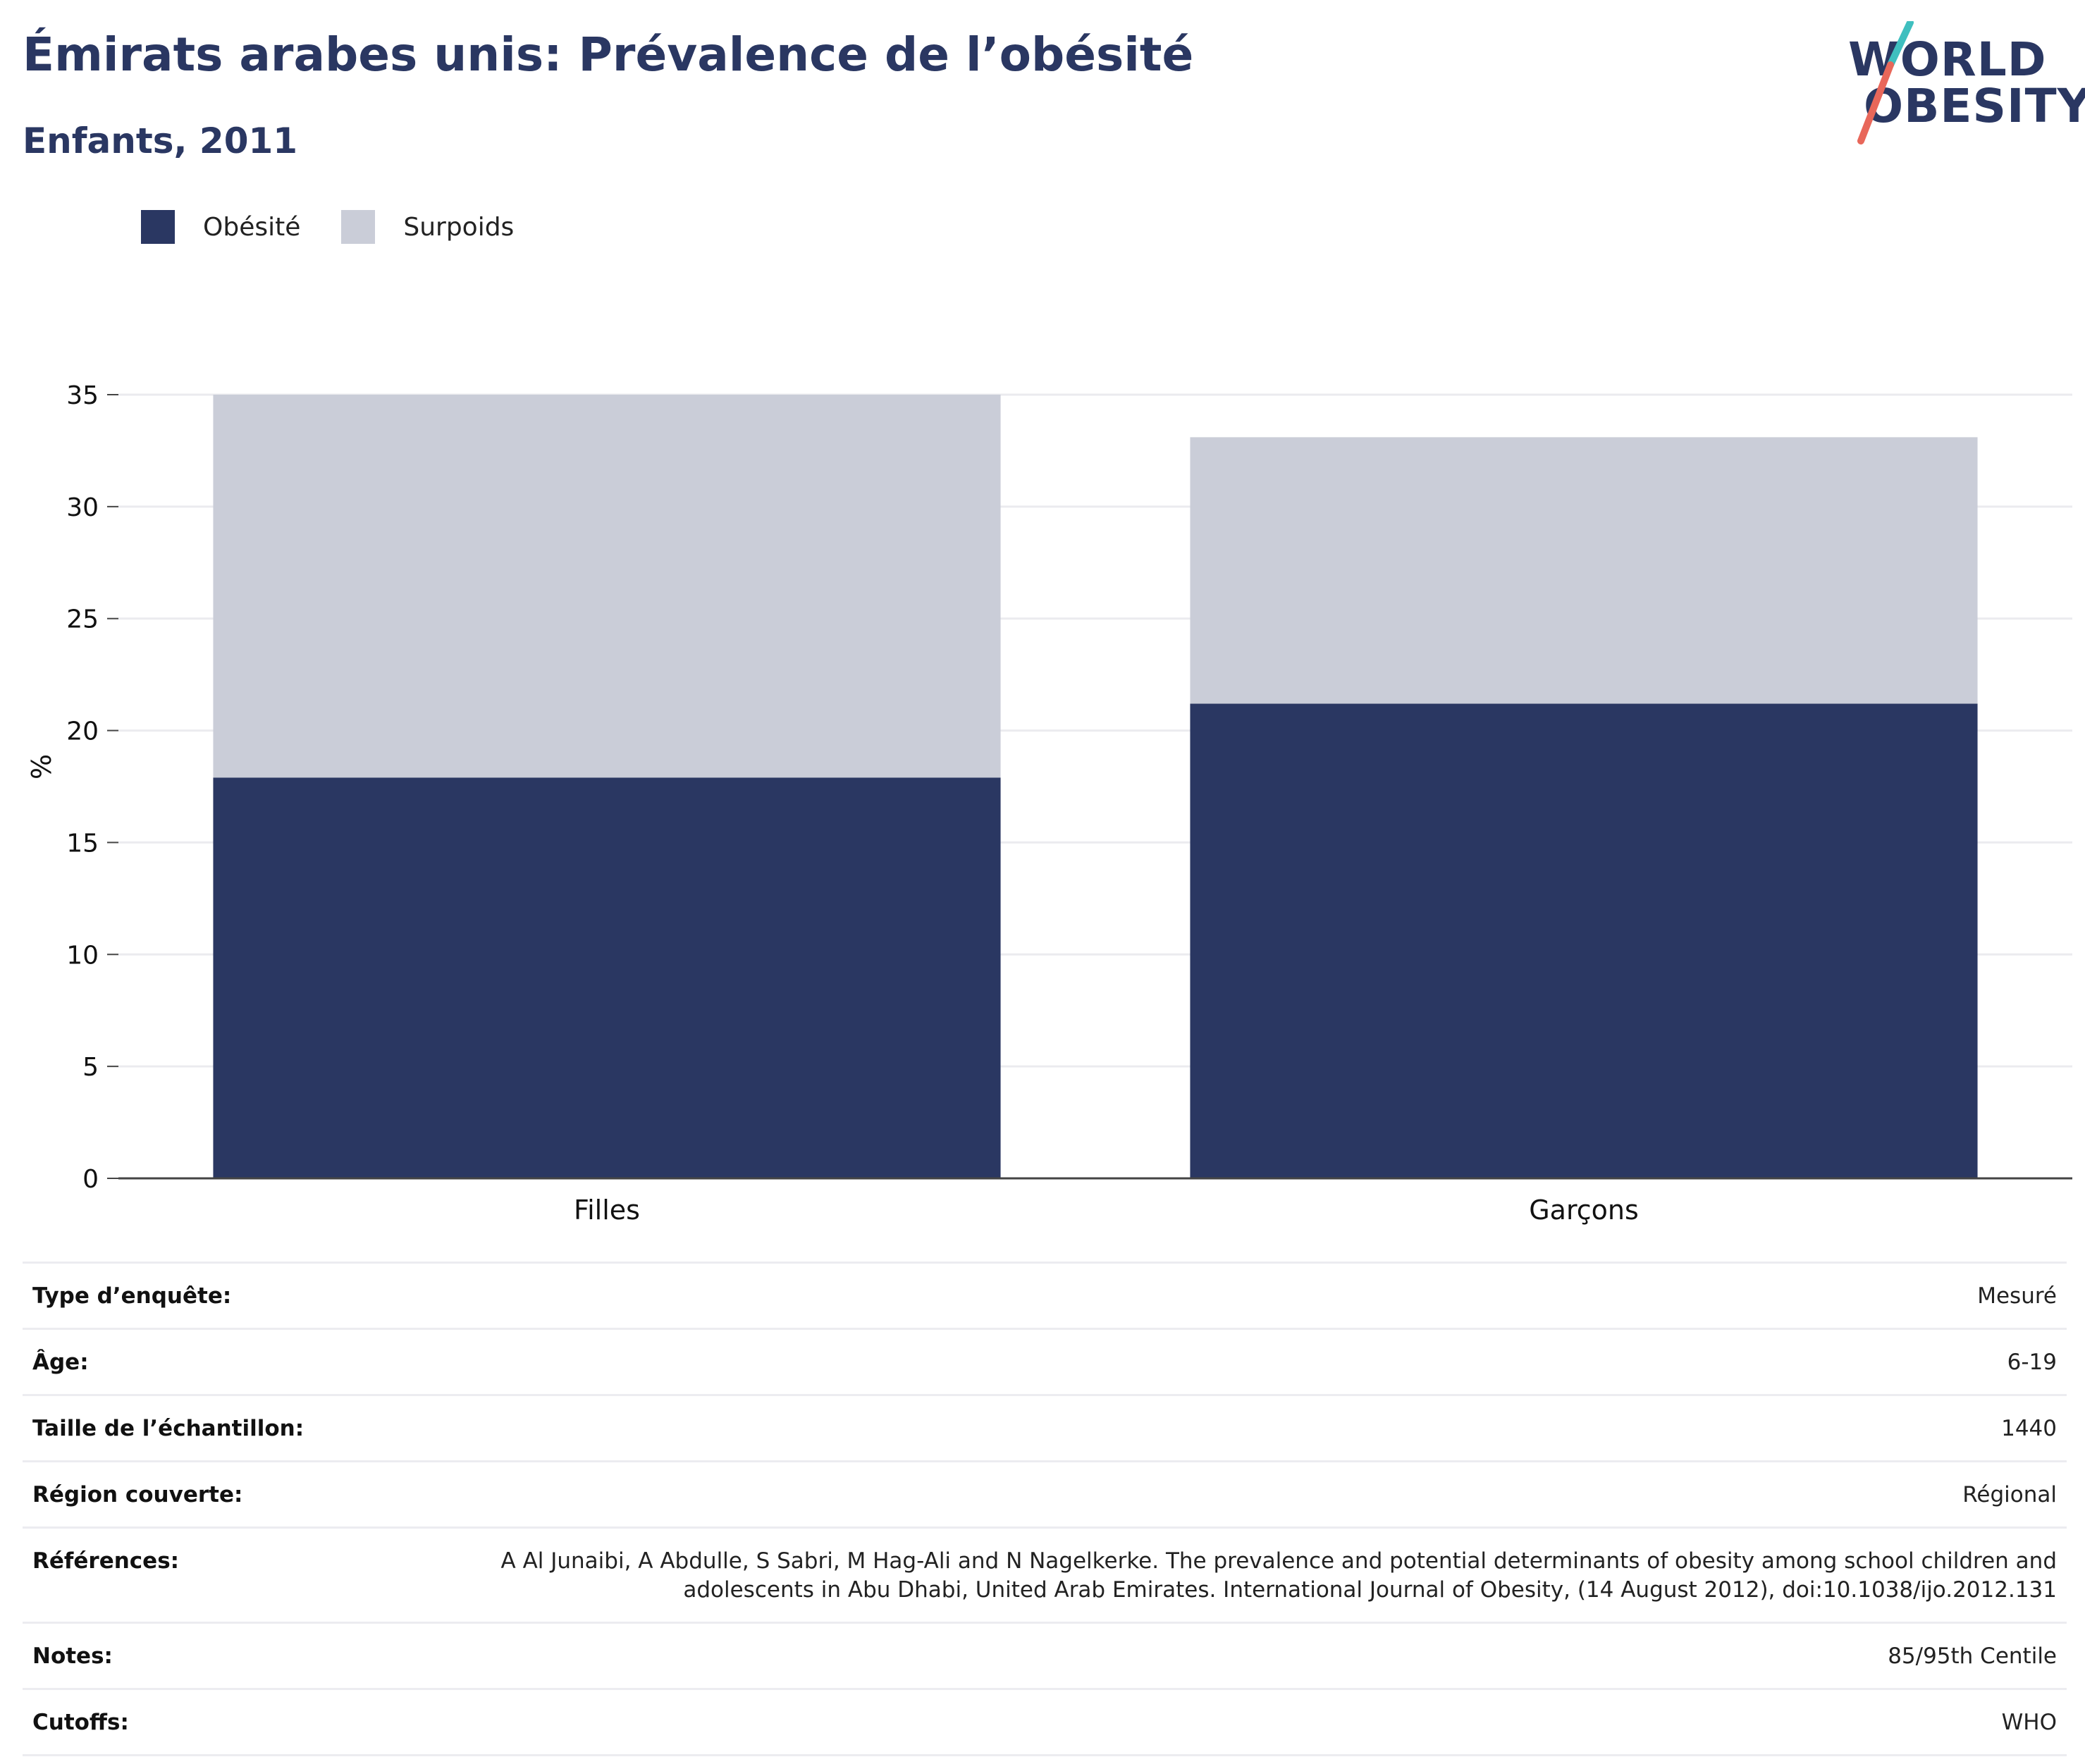 The height and width of the screenshot is (1764, 2085). I want to click on logo-text-line1: WORLD, so click(1947, 59).